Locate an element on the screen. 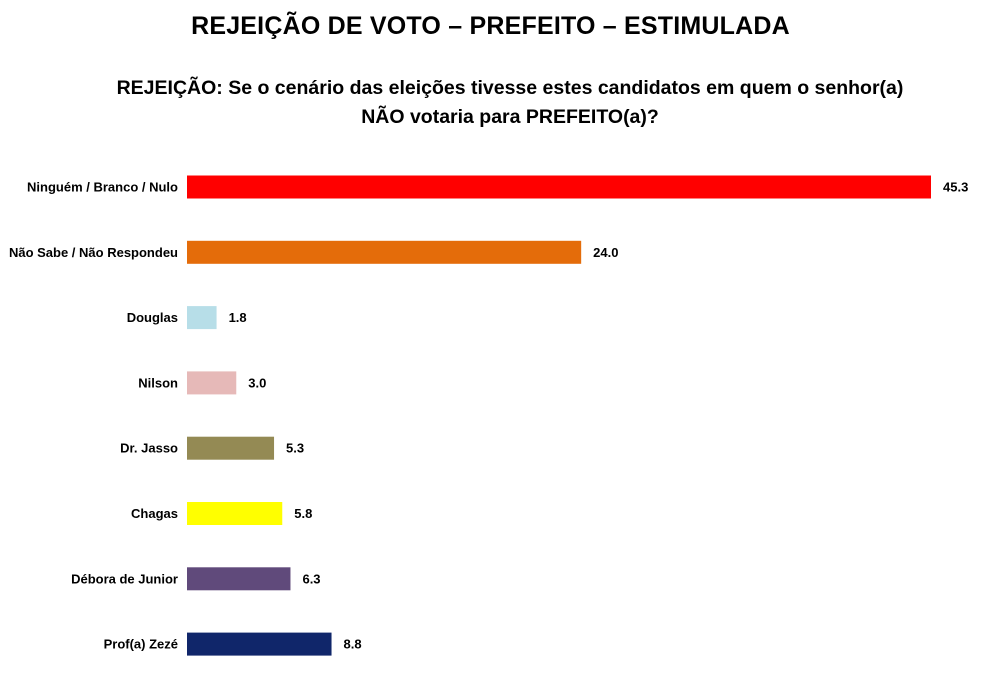 The width and height of the screenshot is (981, 687). category-label: Não Sabe / Não Respondeu is located at coordinates (93, 252).